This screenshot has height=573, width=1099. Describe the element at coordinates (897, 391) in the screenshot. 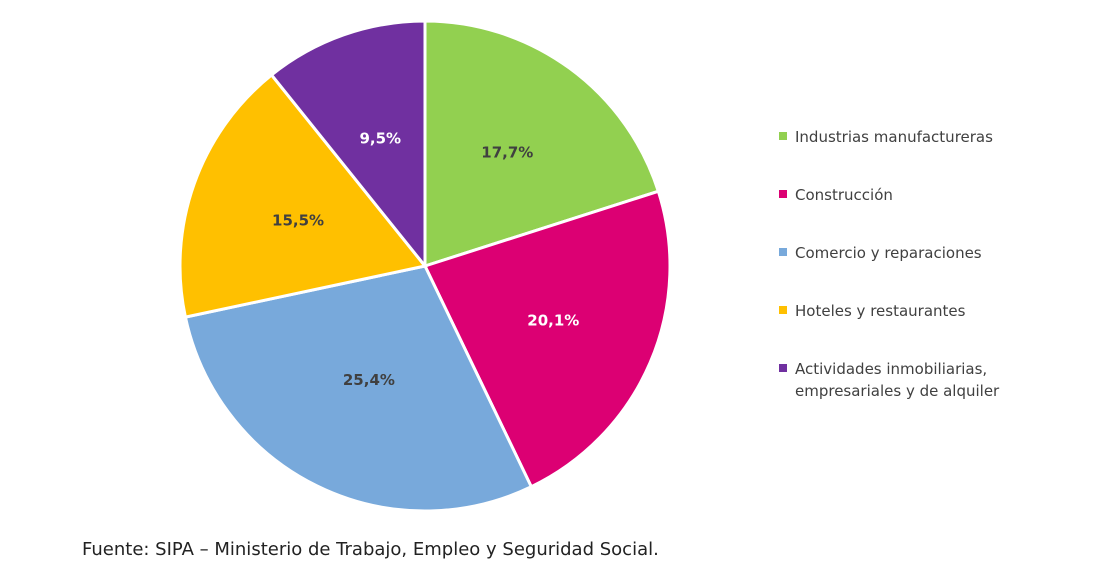

I see `legend-label-line: empresariales y de alquiler` at that location.